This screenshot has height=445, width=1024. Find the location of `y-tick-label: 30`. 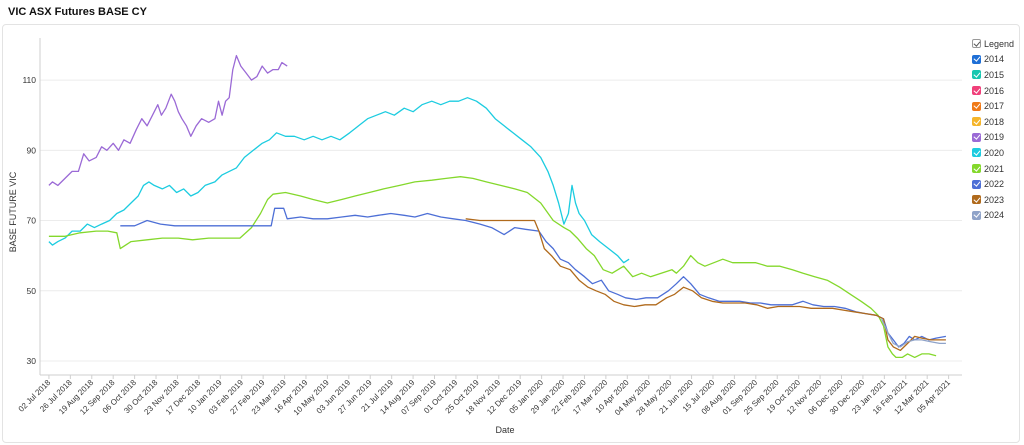

y-tick-label: 30 is located at coordinates (32, 361).